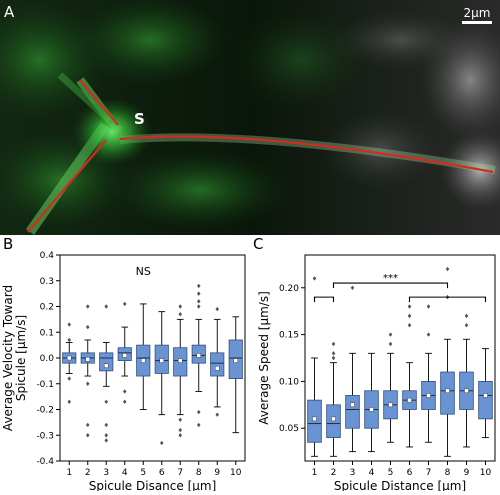 Image resolution: width=500 pixels, height=495 pixels. What do you see at coordinates (8, 358) in the screenshot?
I see `y-axis-label: Average Velocity Toward` at bounding box center [8, 358].